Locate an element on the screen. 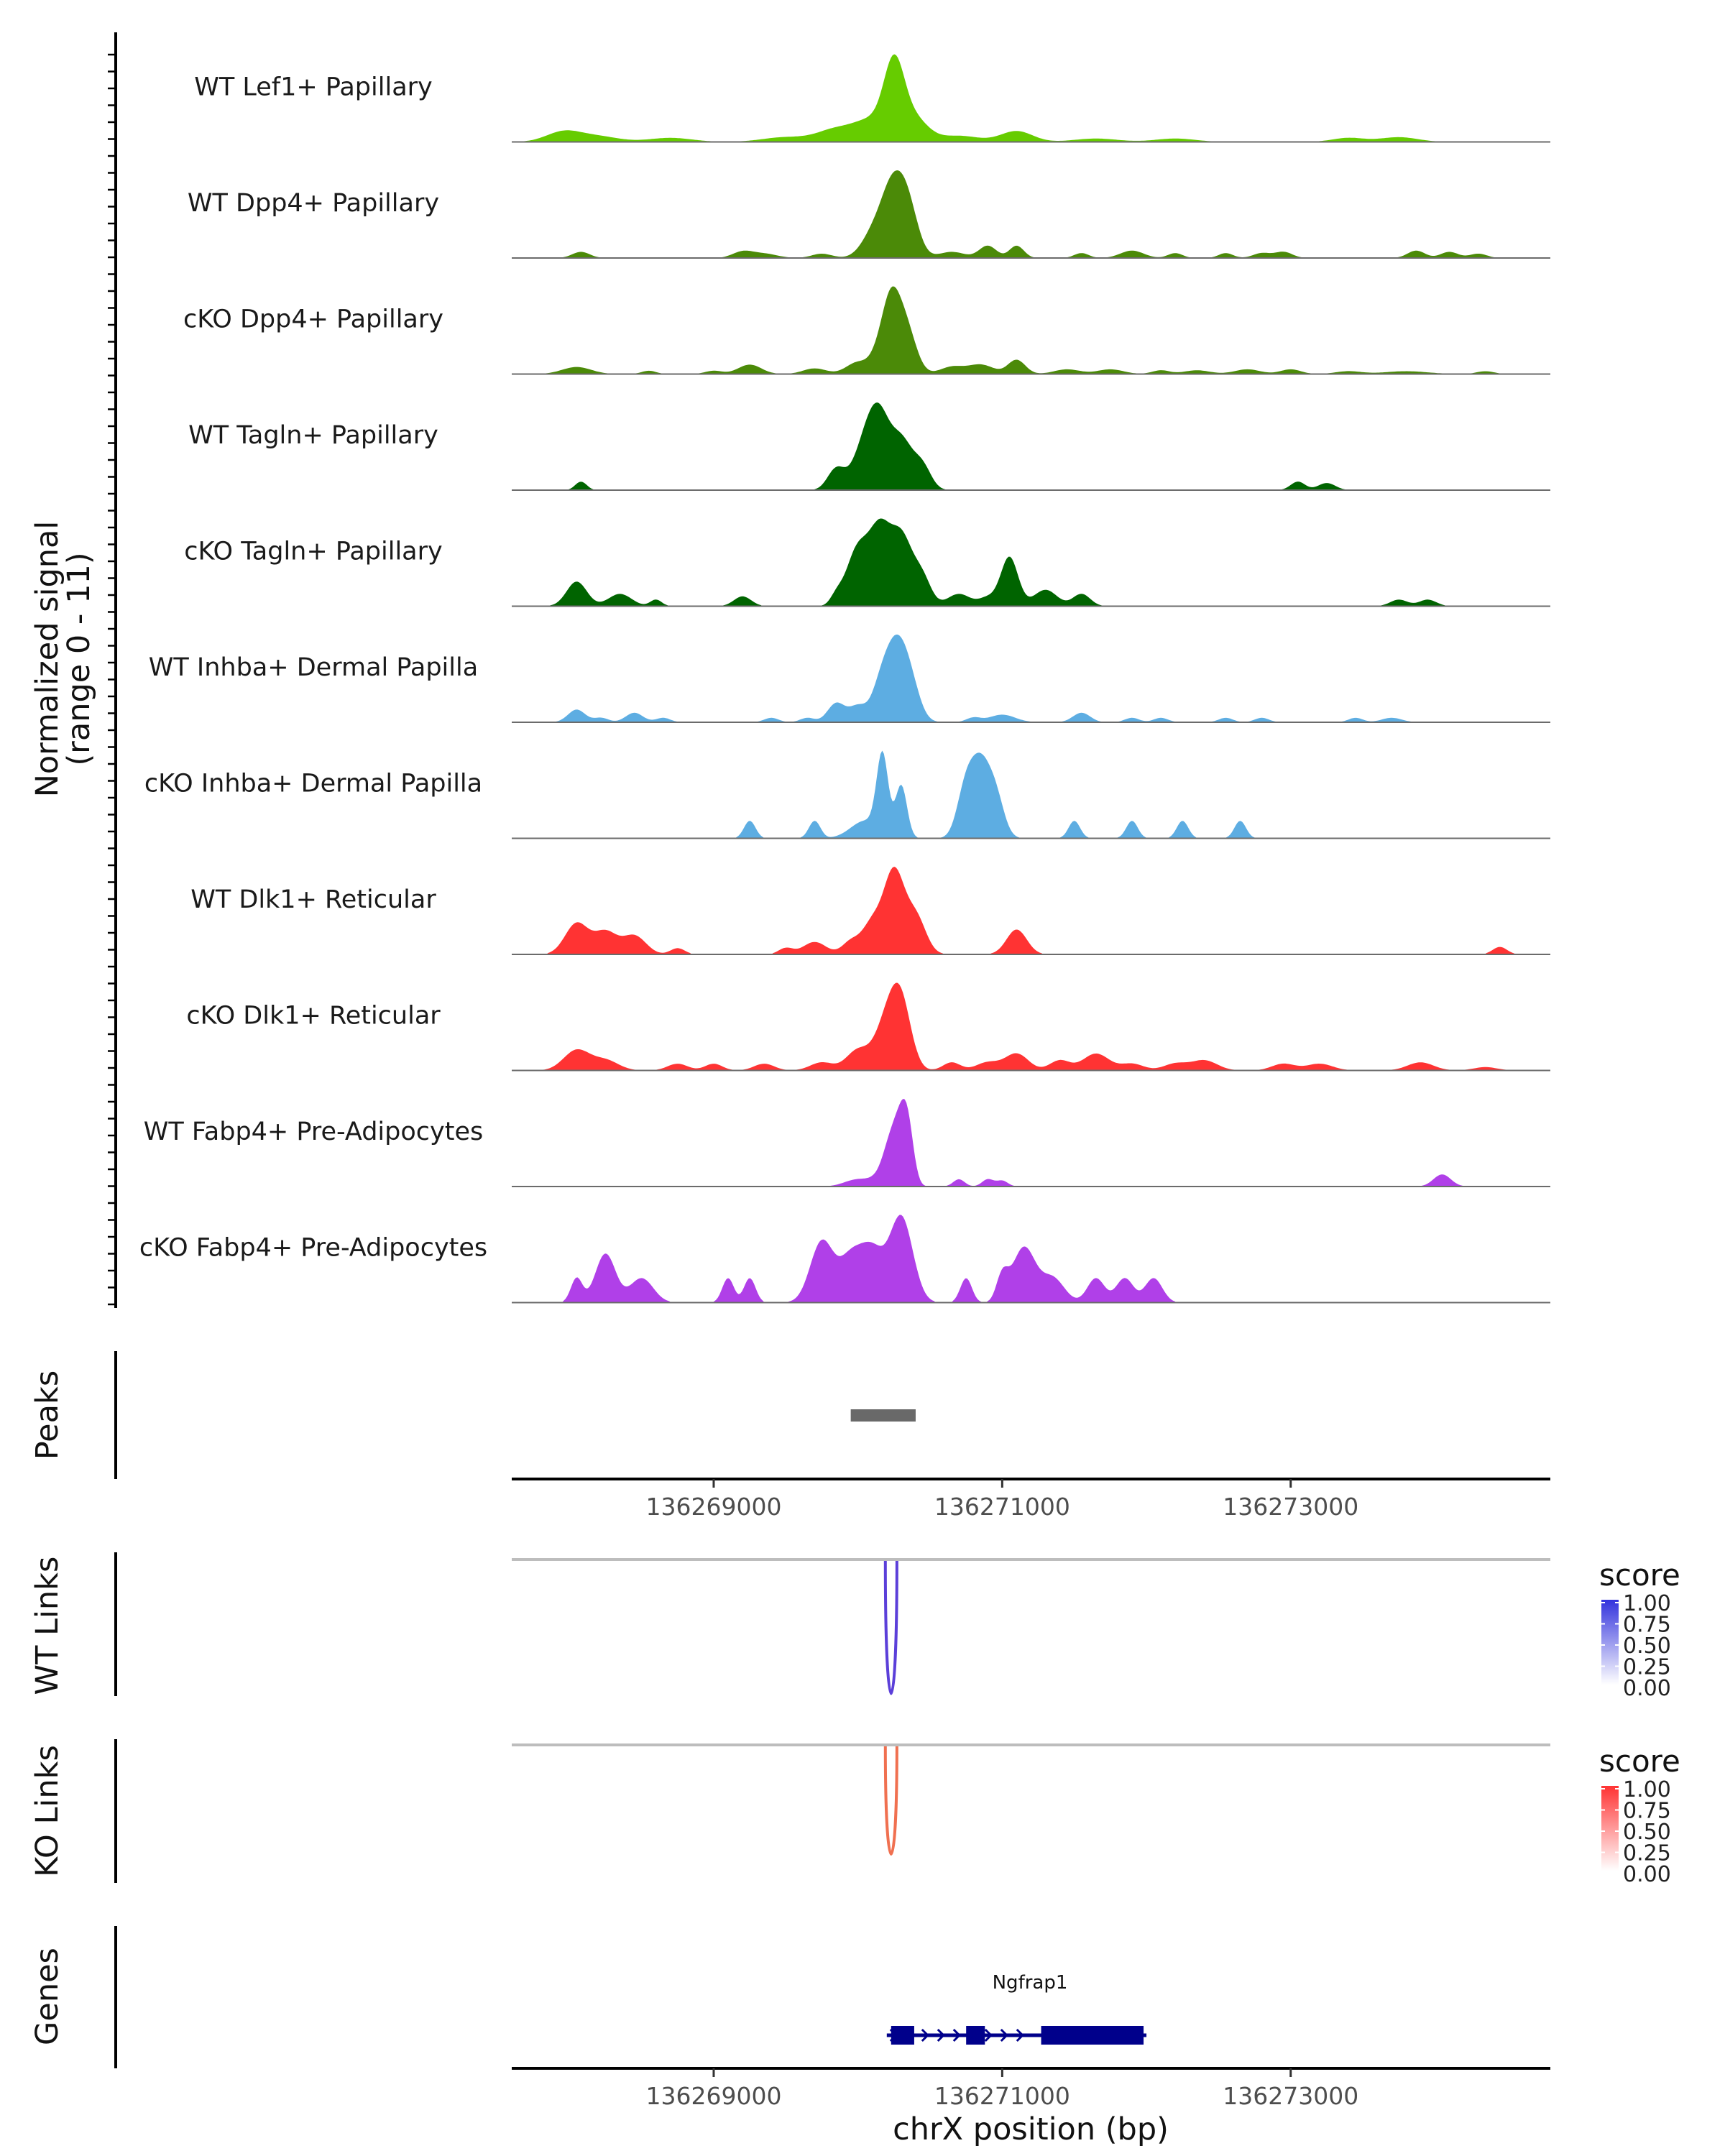 This screenshot has width=1725, height=2156. gene-model-ngfrap1 is located at coordinates (1016, 2036).